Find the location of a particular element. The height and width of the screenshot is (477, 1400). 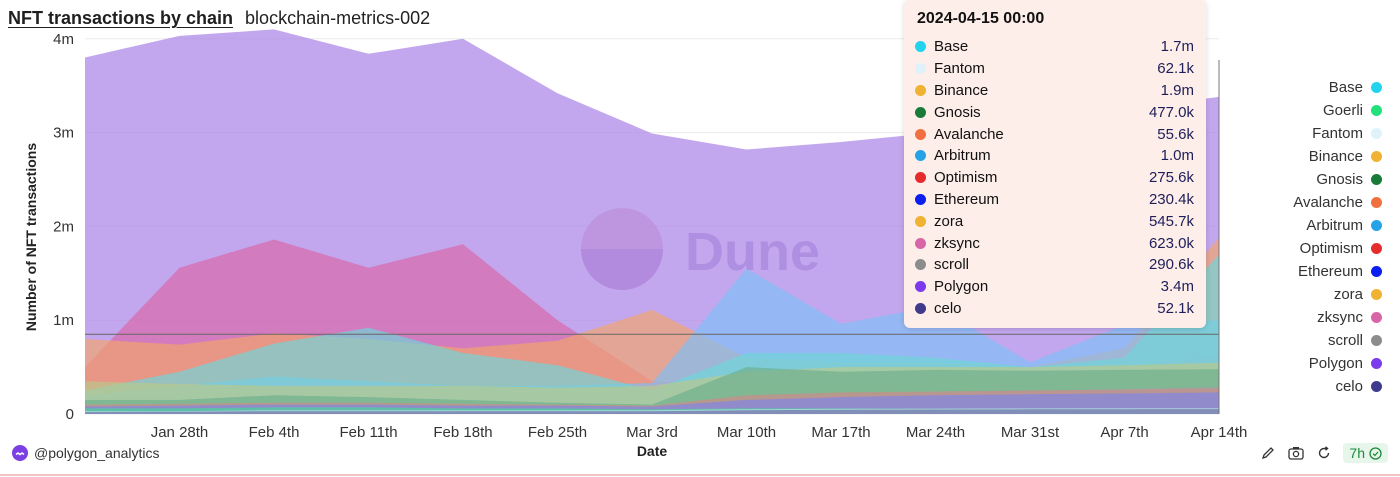

tooltip-series-name: zksync is located at coordinates (957, 243).